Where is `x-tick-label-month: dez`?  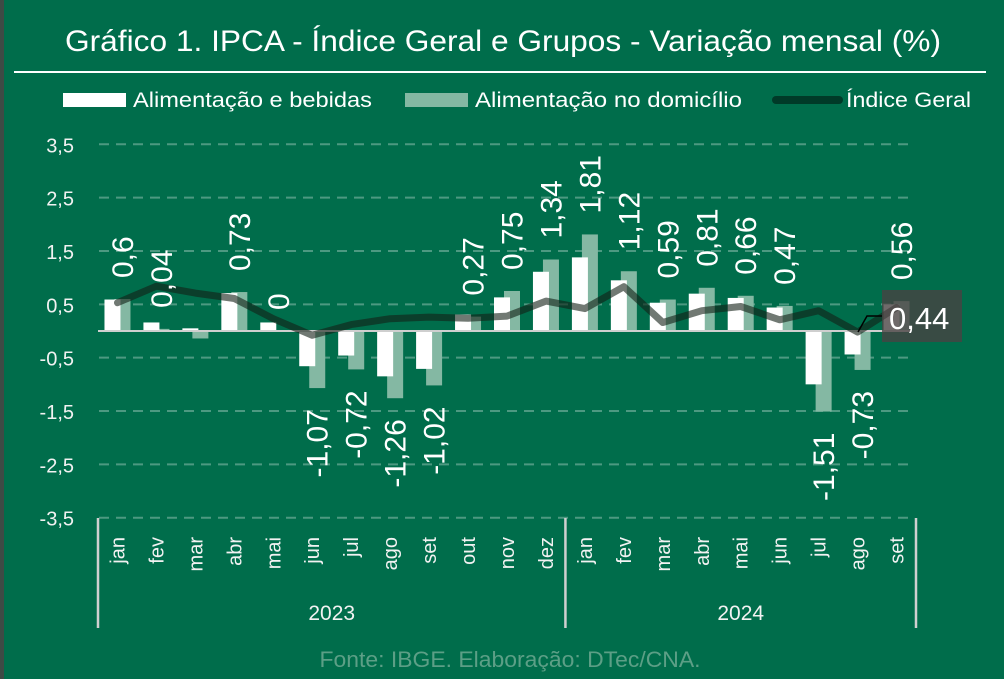 x-tick-label-month: dez is located at coordinates (547, 553).